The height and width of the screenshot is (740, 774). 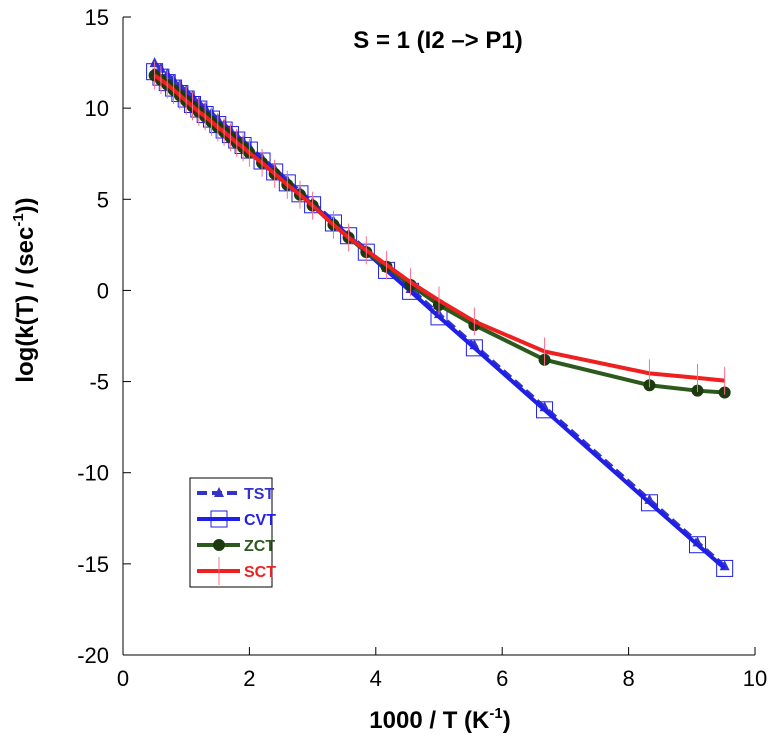 I want to click on y-axis-label: log(k(T) / (sec-1)), so click(x=24, y=289).